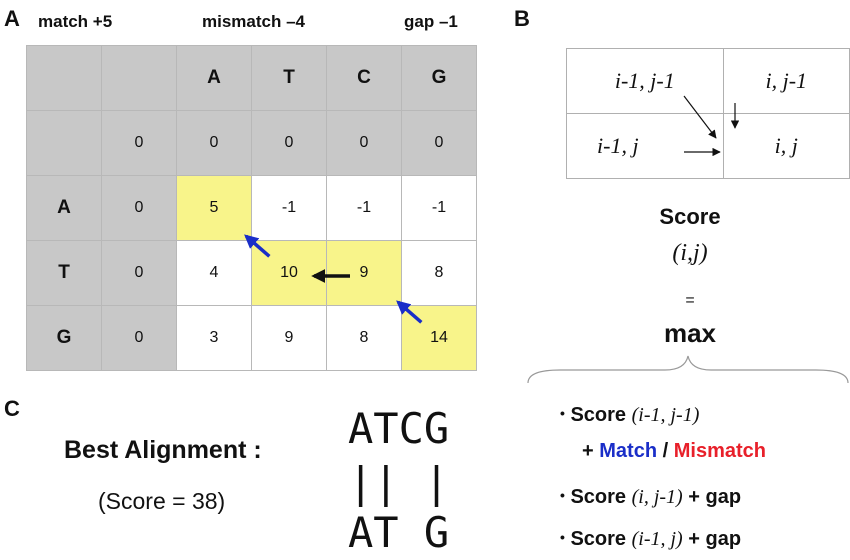 The image size is (850, 560). I want to click on matrix-cell: 5, so click(214, 208).